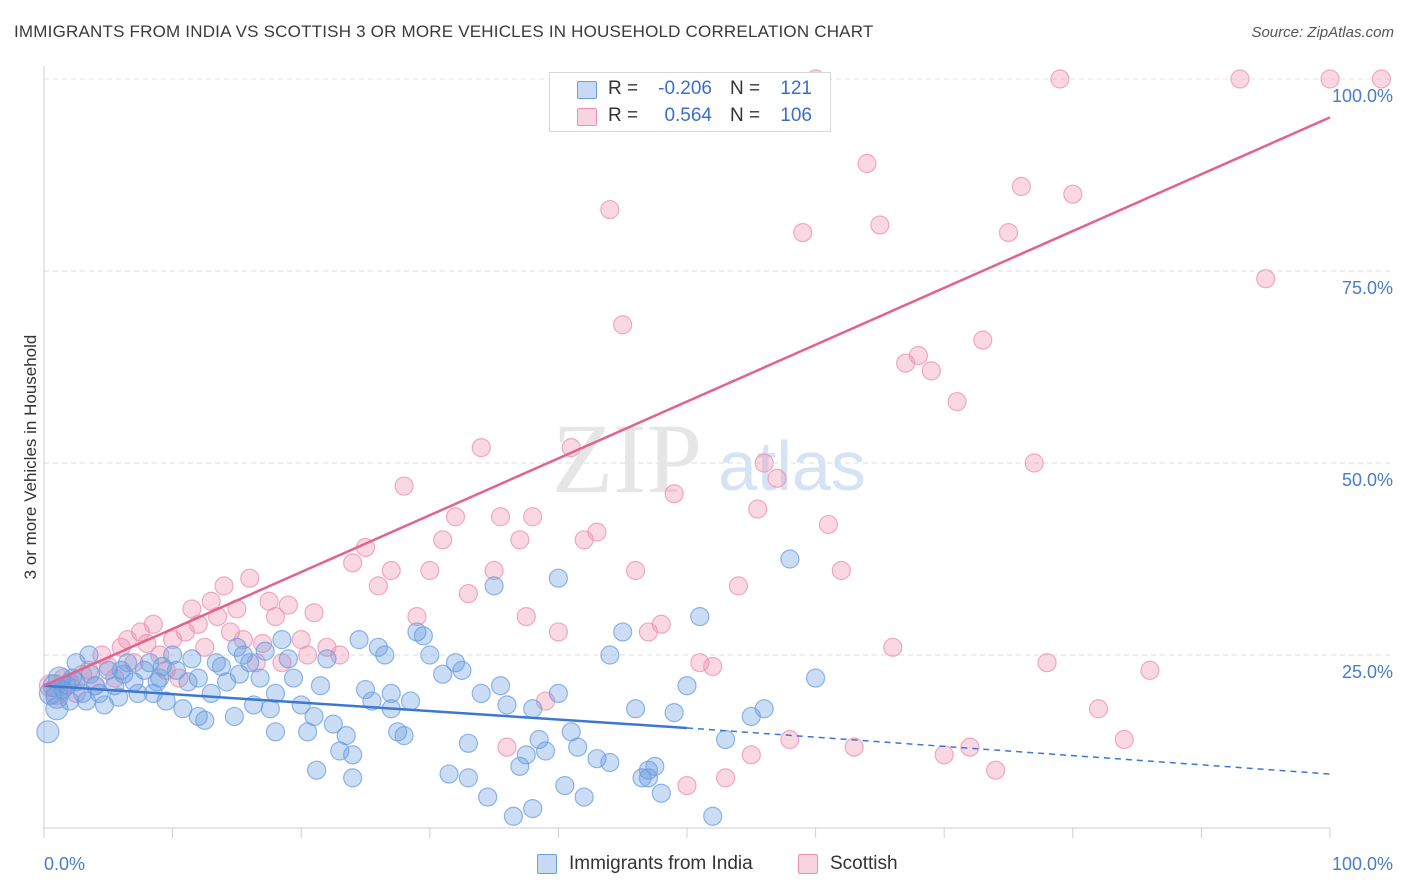  Describe the element at coordinates (587, 117) in the screenshot. I see `legend-swatch-scottish` at that location.